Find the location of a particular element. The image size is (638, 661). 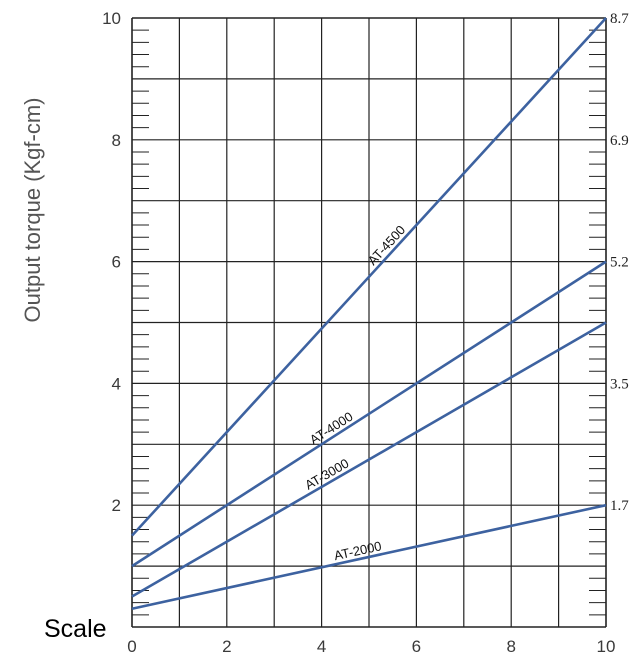

x-tick-label: 8 is located at coordinates (510, 646).